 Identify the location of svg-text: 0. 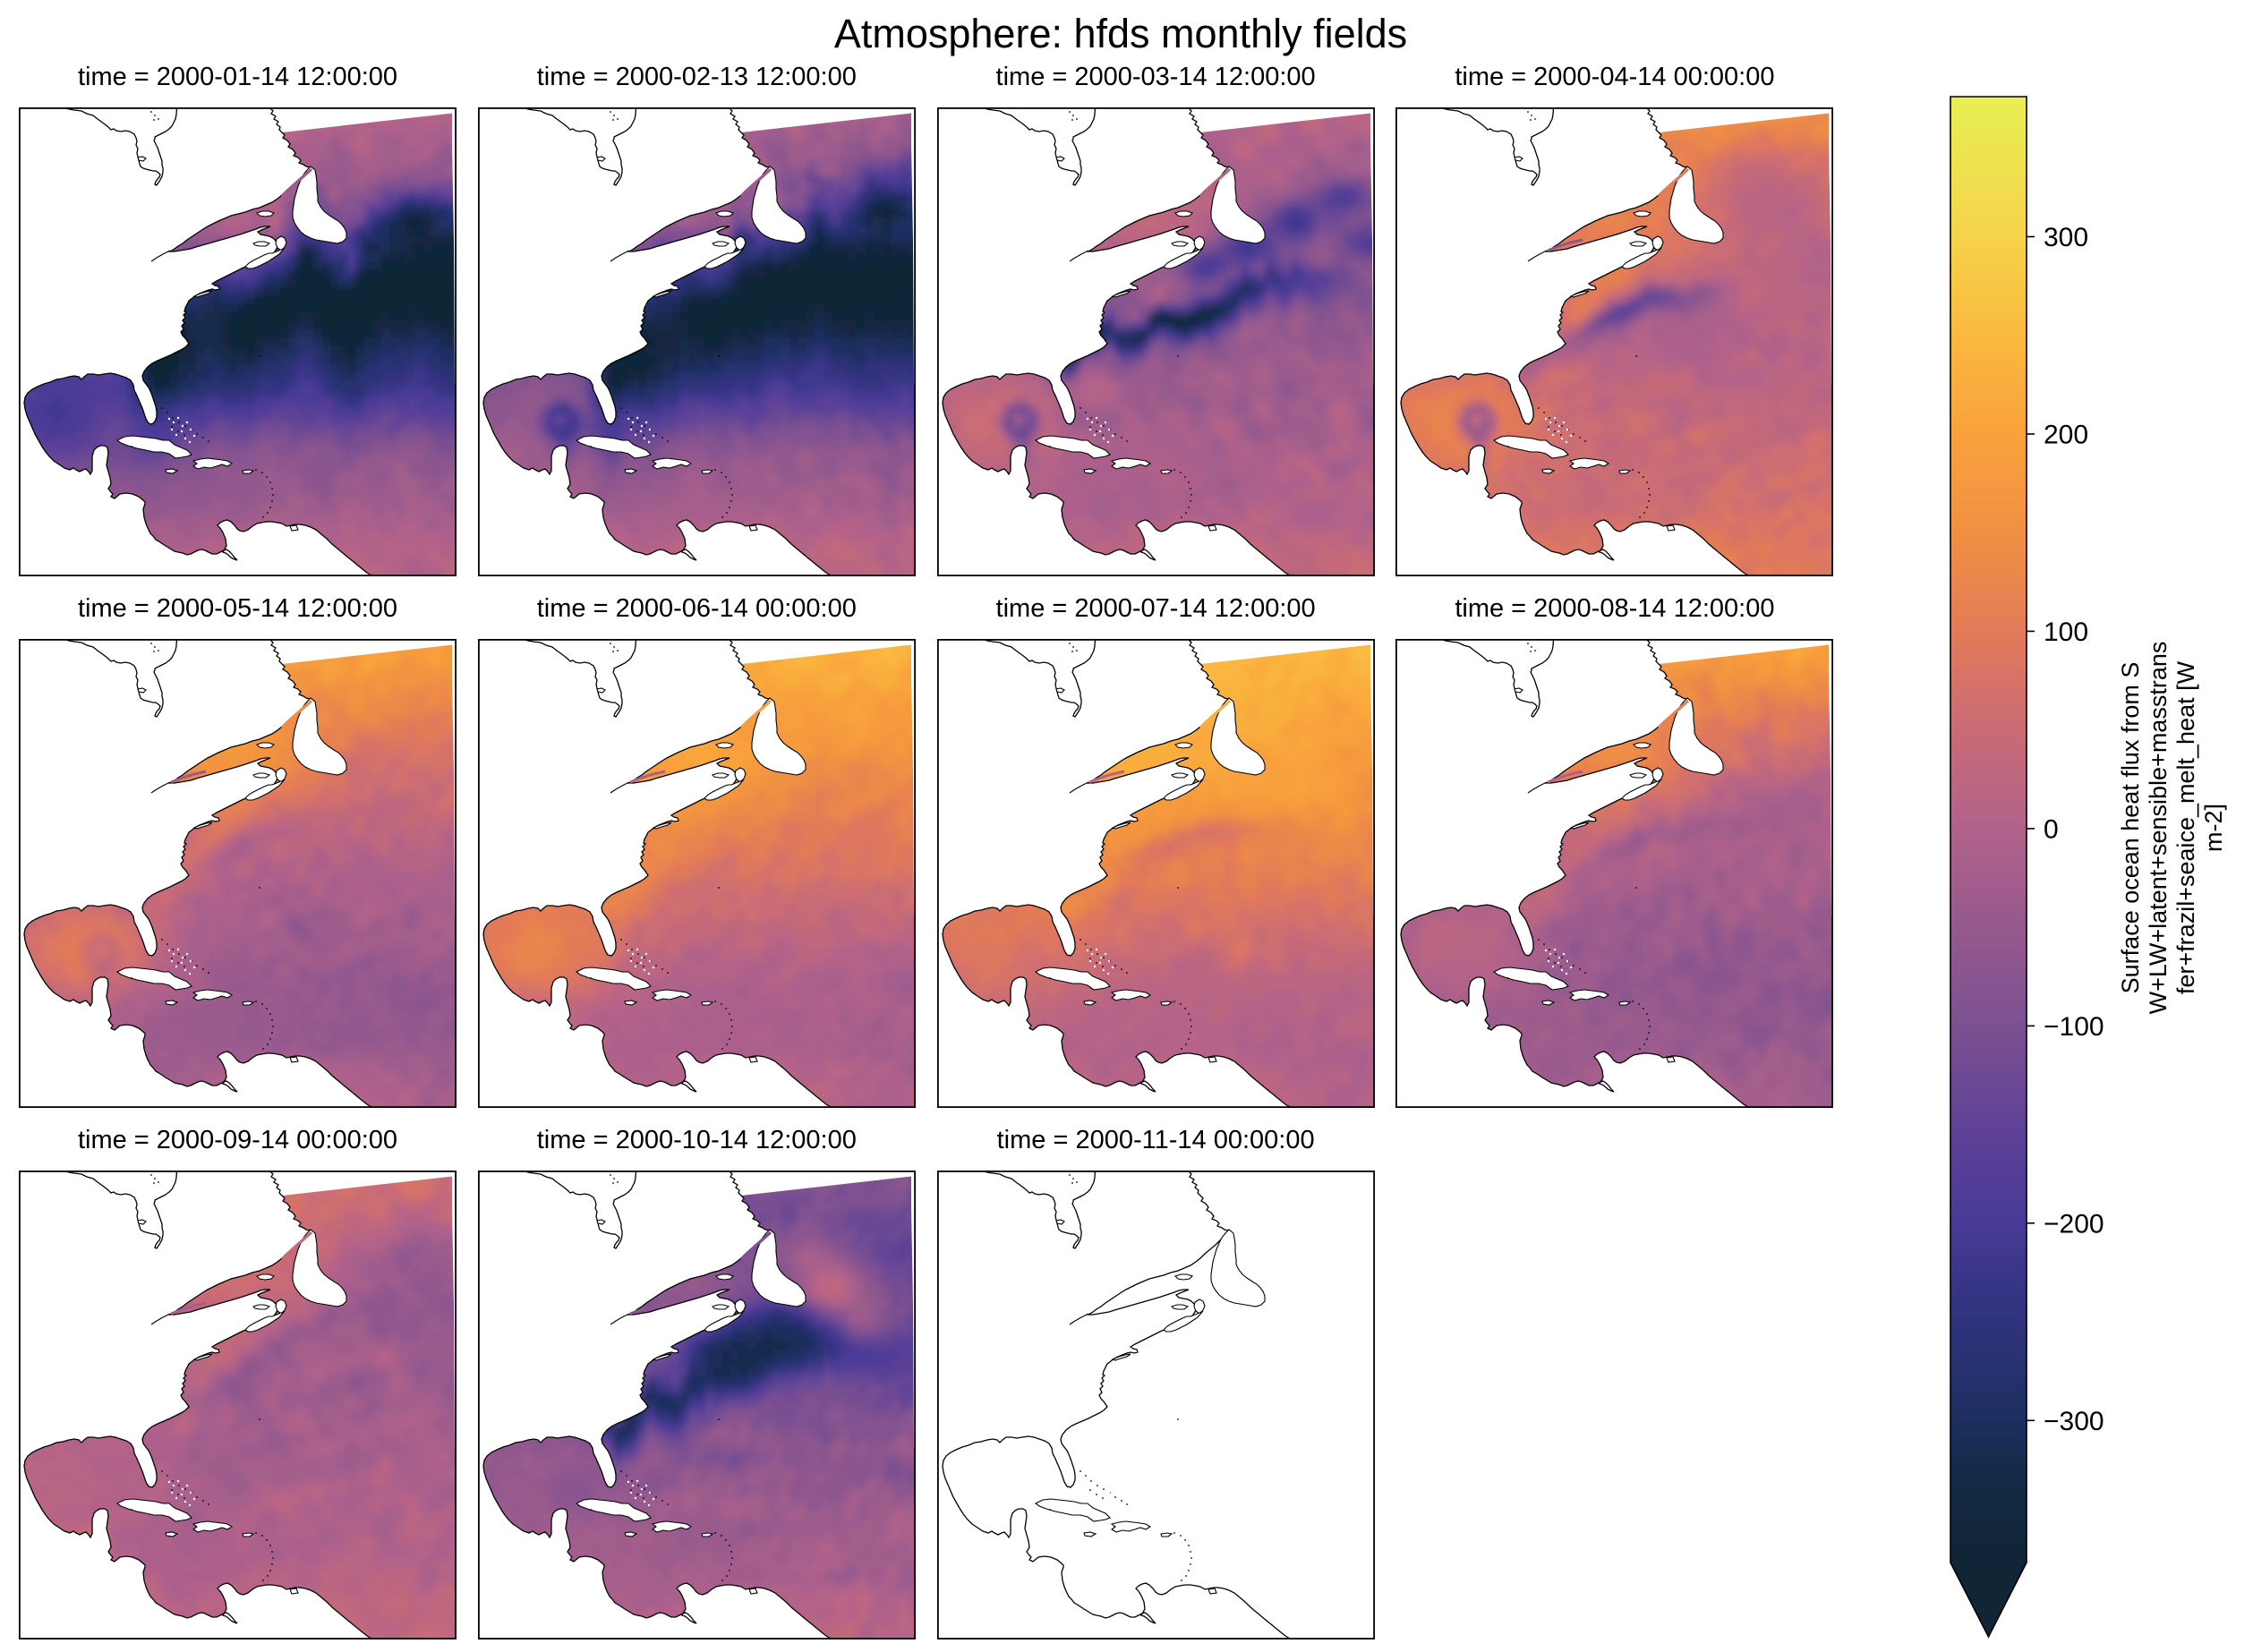
(2051, 829).